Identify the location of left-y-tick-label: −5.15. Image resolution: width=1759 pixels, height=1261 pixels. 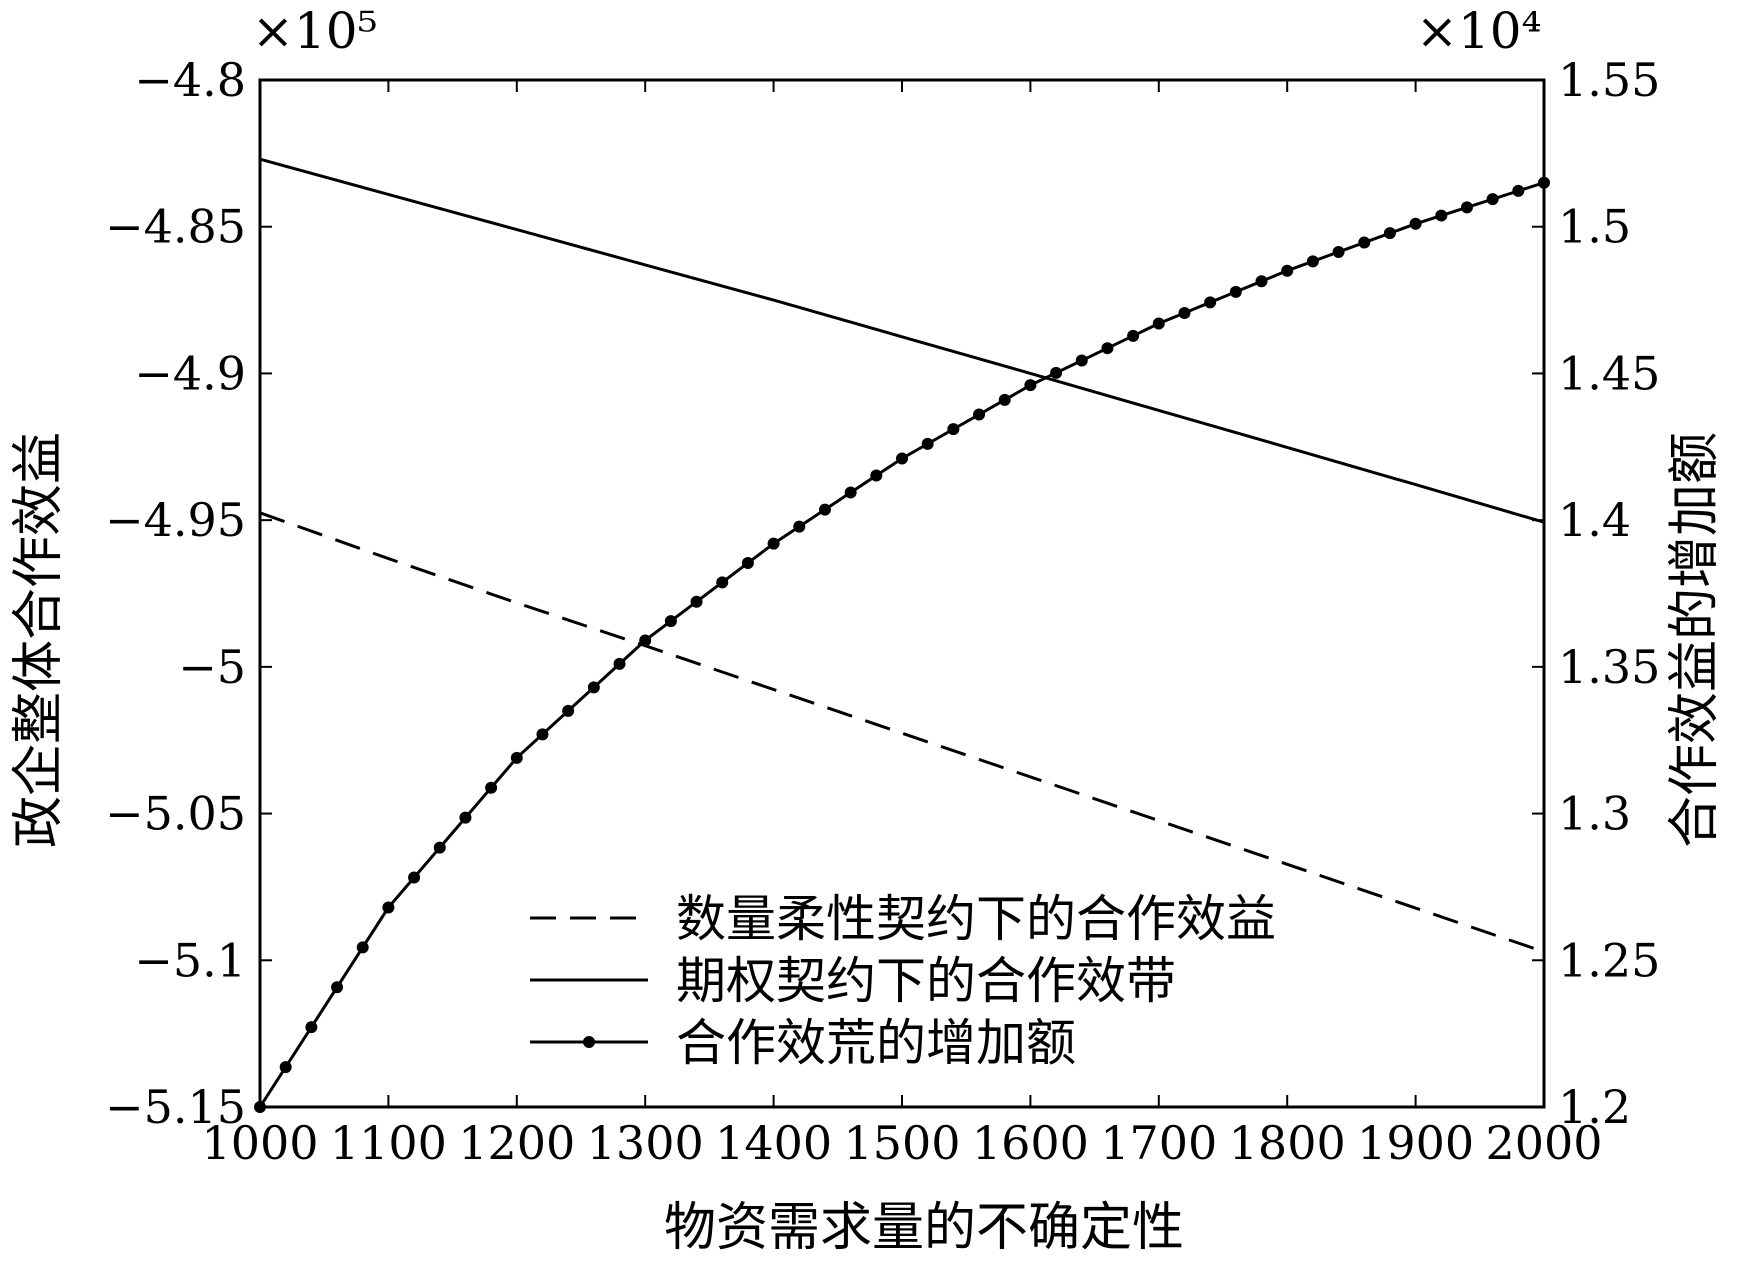
(175, 1107).